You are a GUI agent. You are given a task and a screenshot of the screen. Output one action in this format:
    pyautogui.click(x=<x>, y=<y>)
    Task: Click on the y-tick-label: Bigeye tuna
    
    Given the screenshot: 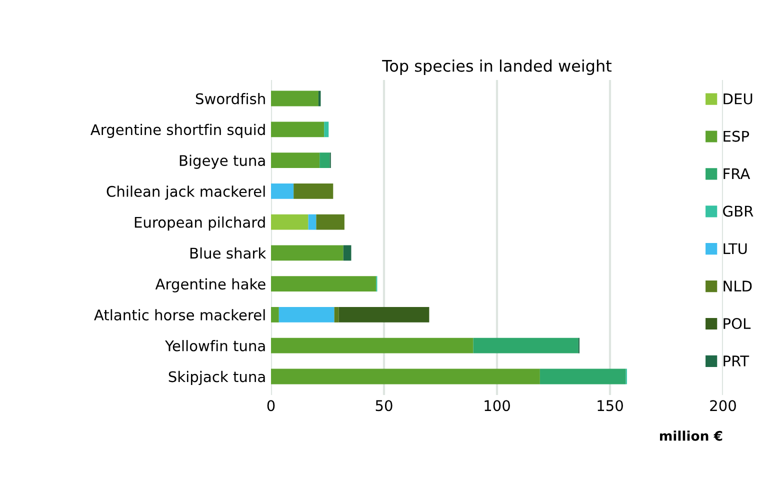 What is the action you would take?
    pyautogui.click(x=222, y=161)
    